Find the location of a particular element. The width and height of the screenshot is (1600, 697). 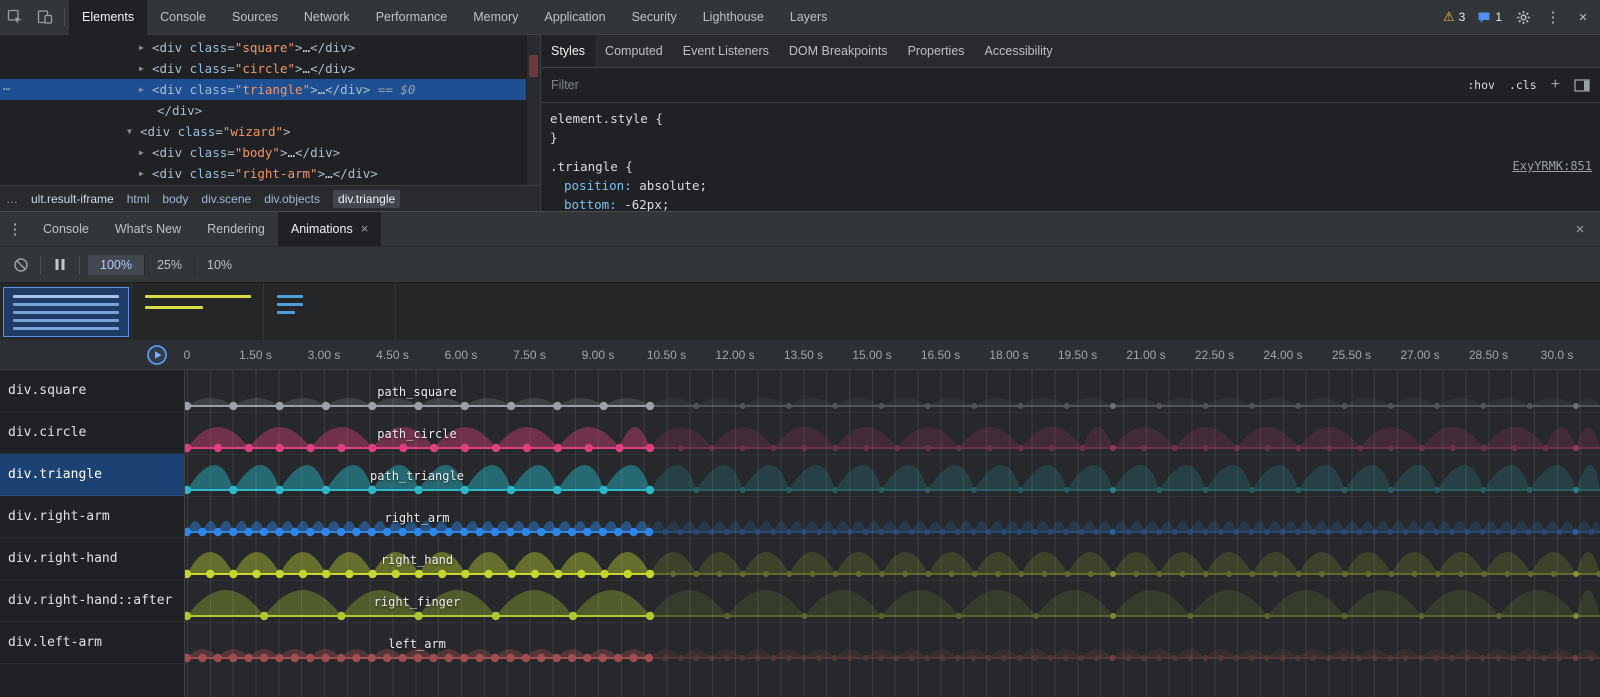

main-tab-security: Security is located at coordinates (654, 16).